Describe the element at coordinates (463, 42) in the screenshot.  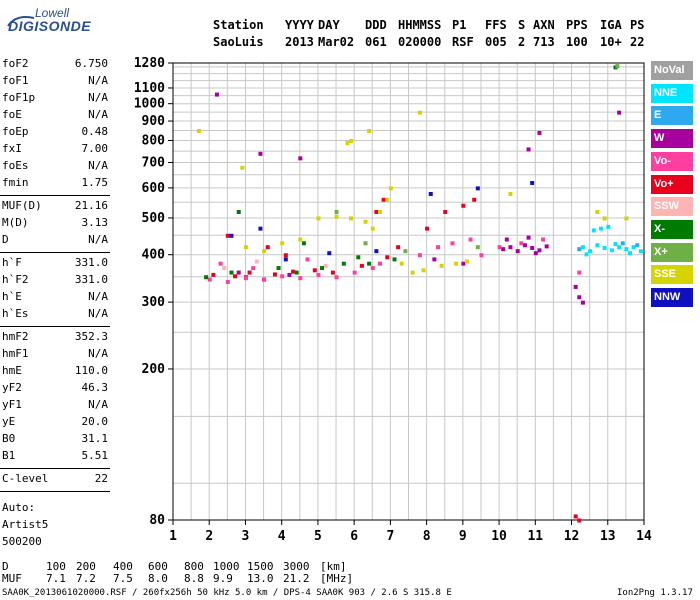
I see `header-col-value: RSF` at that location.